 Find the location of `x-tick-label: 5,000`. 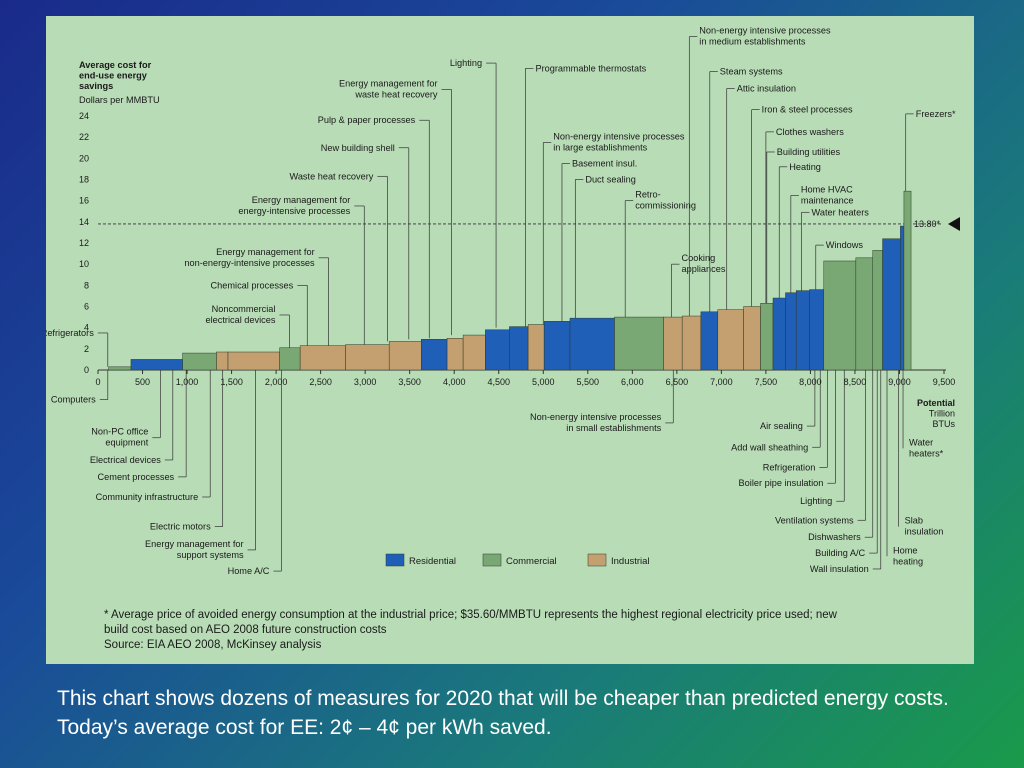

x-tick-label: 5,000 is located at coordinates (543, 382).